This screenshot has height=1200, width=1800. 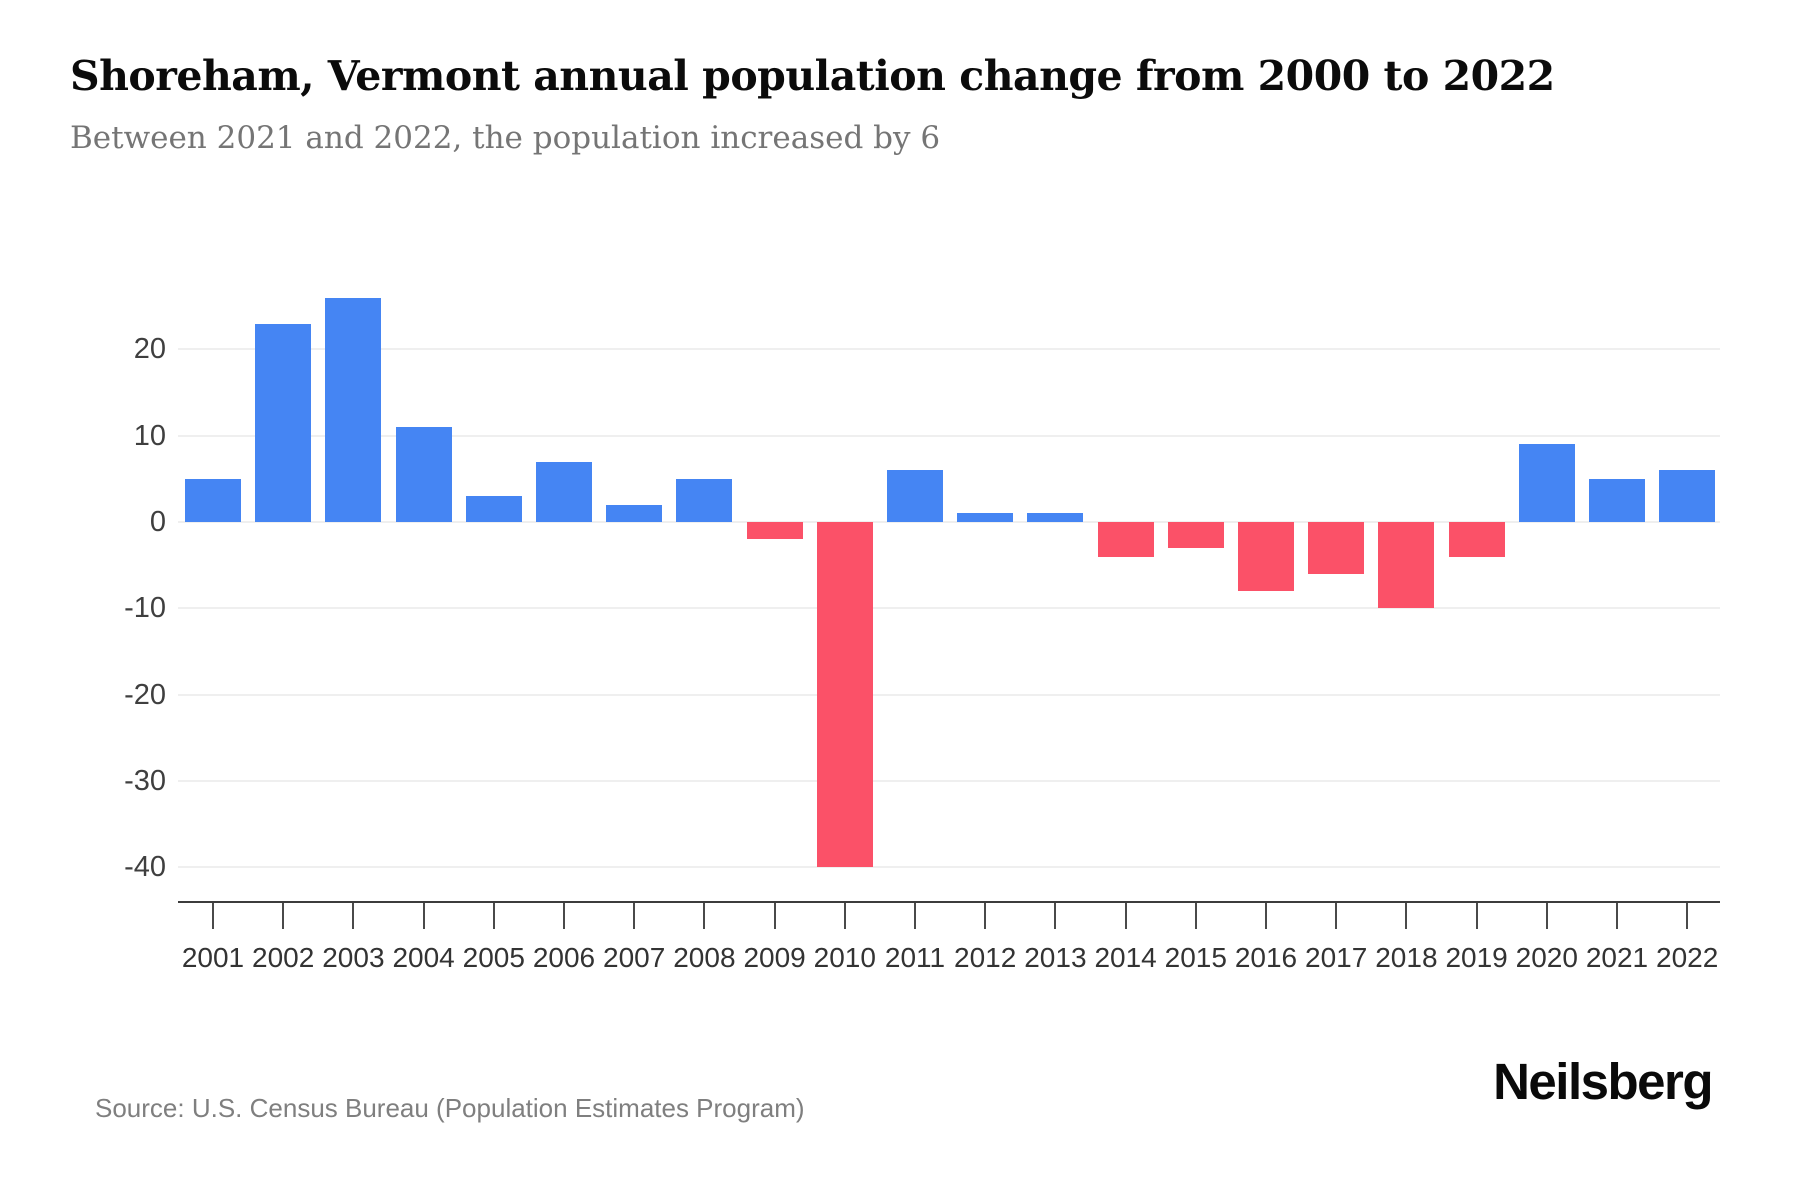 I want to click on x-tick-label-2016: 2016, so click(x=1266, y=957).